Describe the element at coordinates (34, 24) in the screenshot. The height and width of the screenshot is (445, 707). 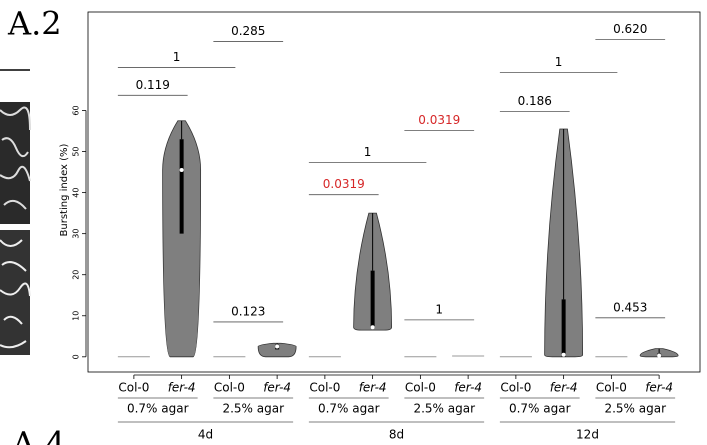
I see `panel-label: A.2` at that location.